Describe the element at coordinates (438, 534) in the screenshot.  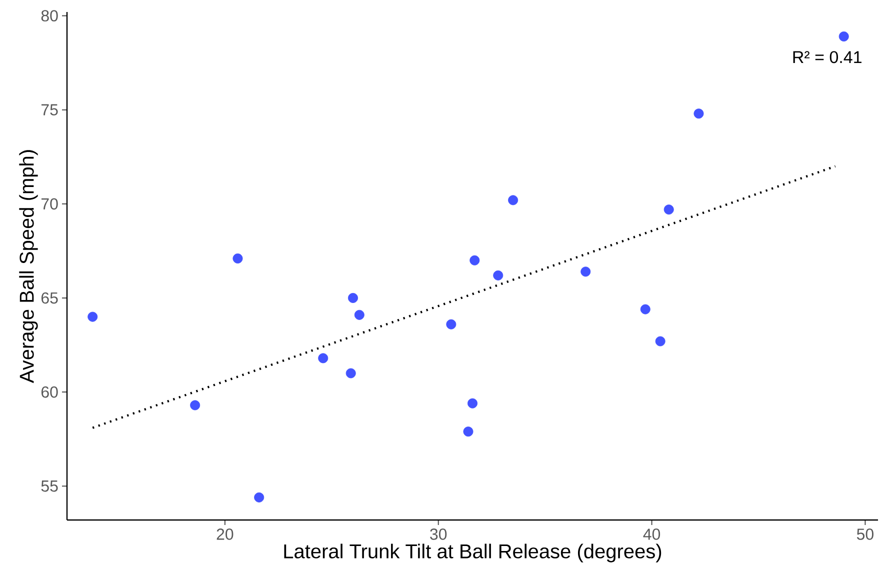
I see `x-tick-label: 30` at that location.